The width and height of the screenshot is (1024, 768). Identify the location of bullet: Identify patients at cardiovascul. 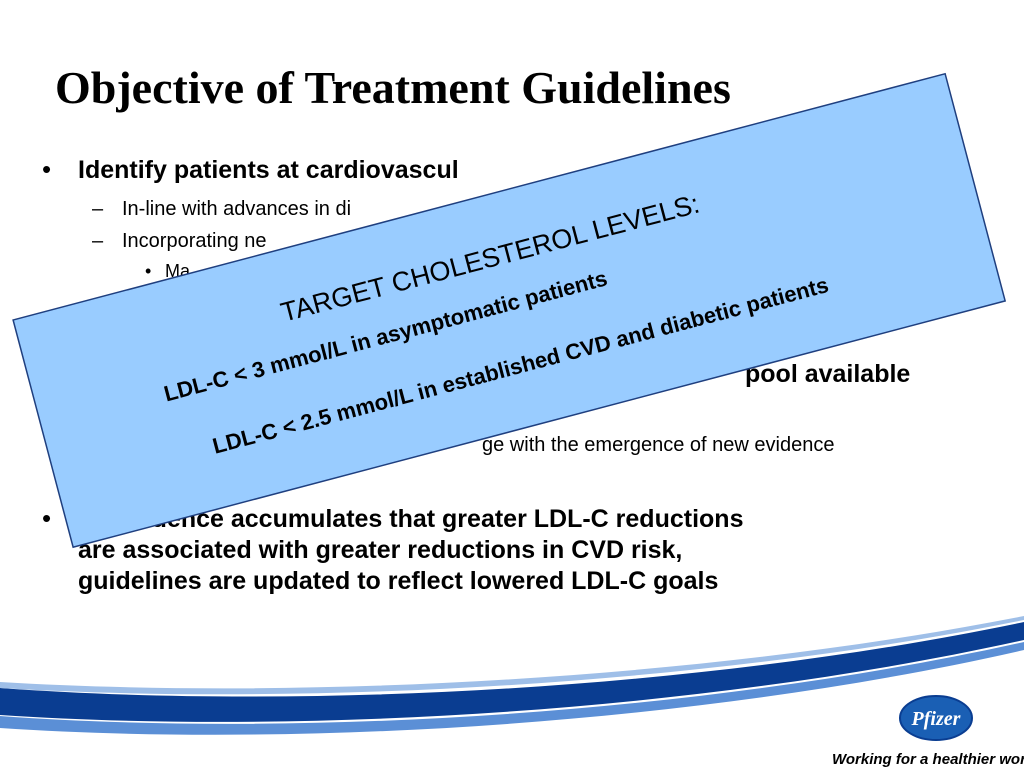
(268, 170).